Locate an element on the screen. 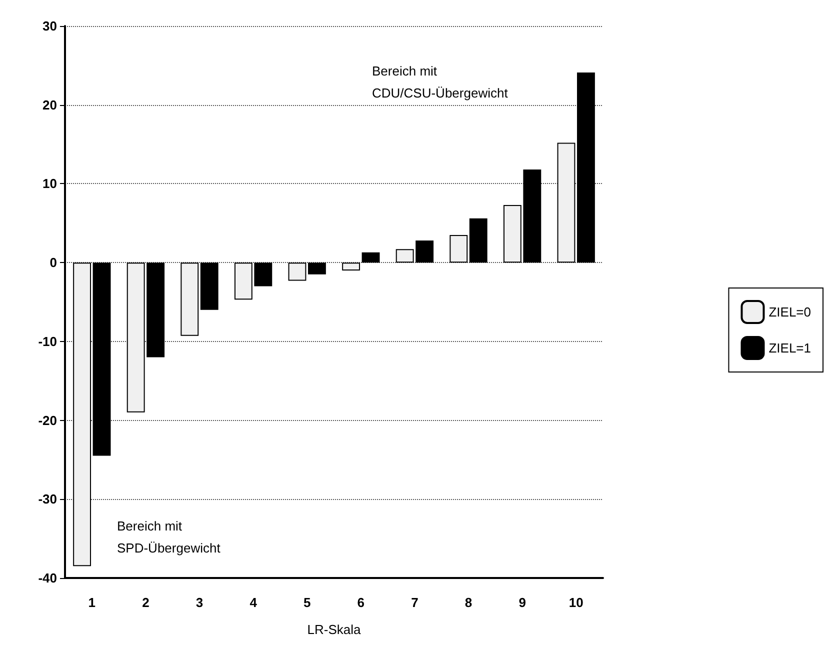 The height and width of the screenshot is (660, 833). legend-label: ZIEL=1 is located at coordinates (790, 348).